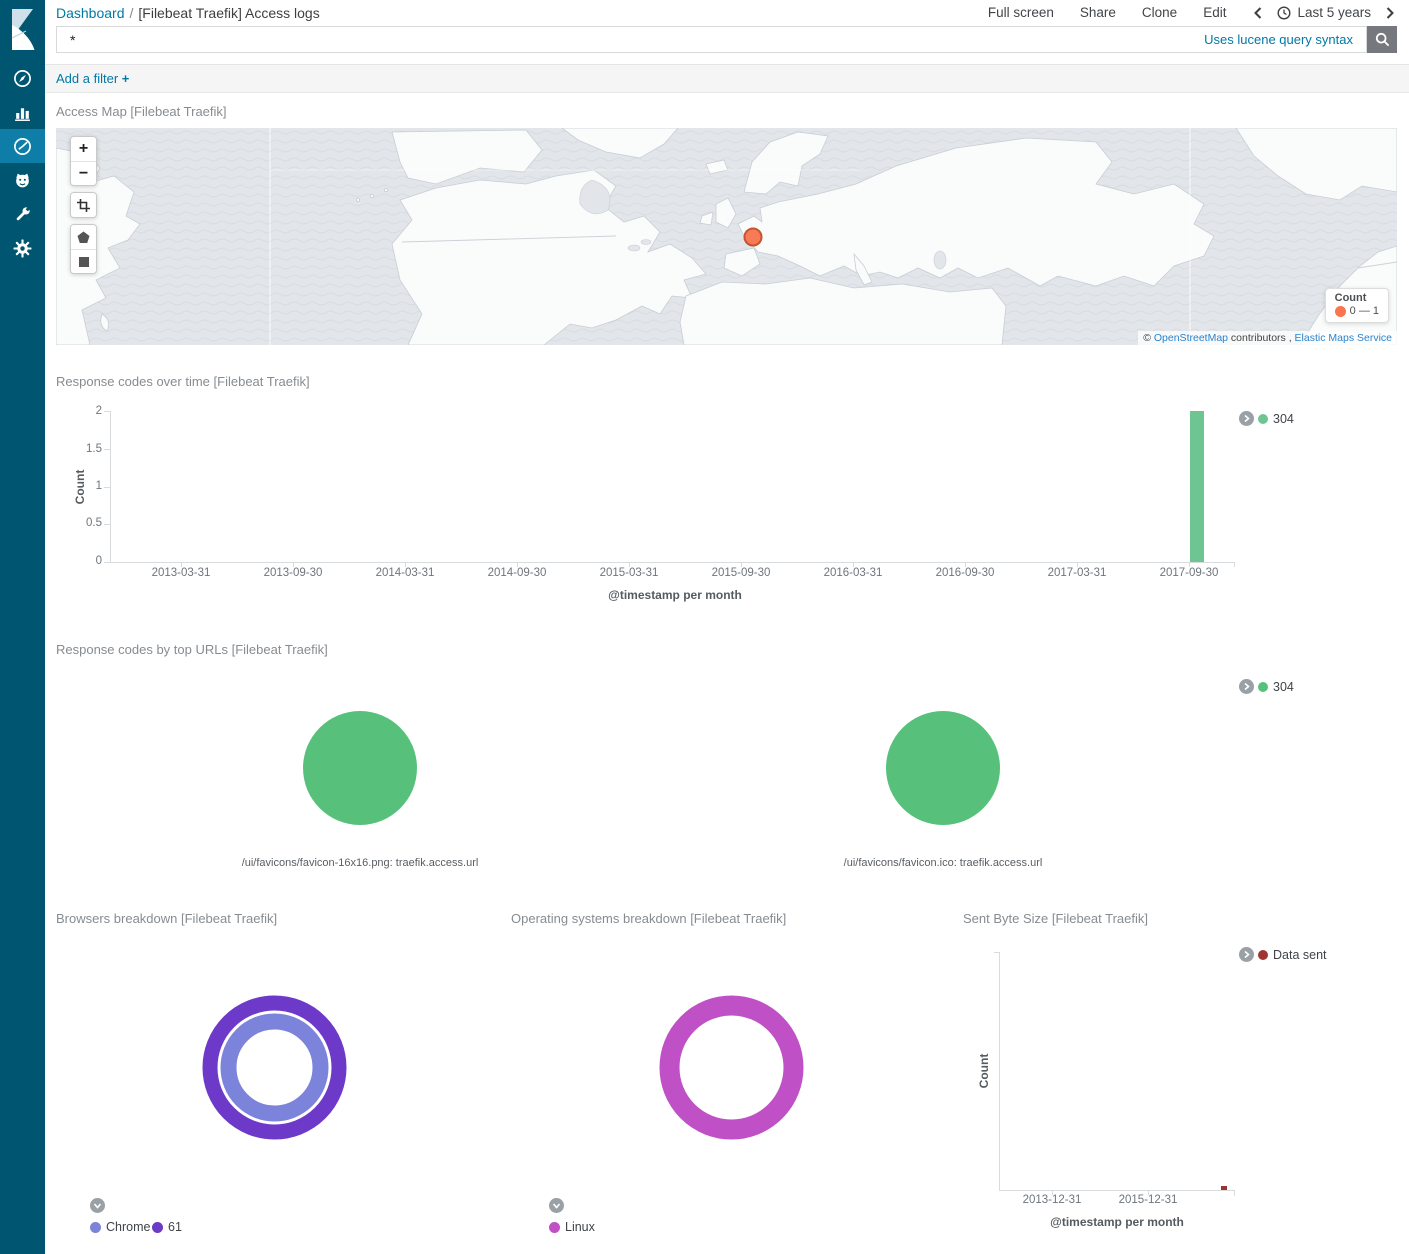 The width and height of the screenshot is (1409, 1254). Describe the element at coordinates (1224, 1188) in the screenshot. I see `bar-data-sent` at that location.